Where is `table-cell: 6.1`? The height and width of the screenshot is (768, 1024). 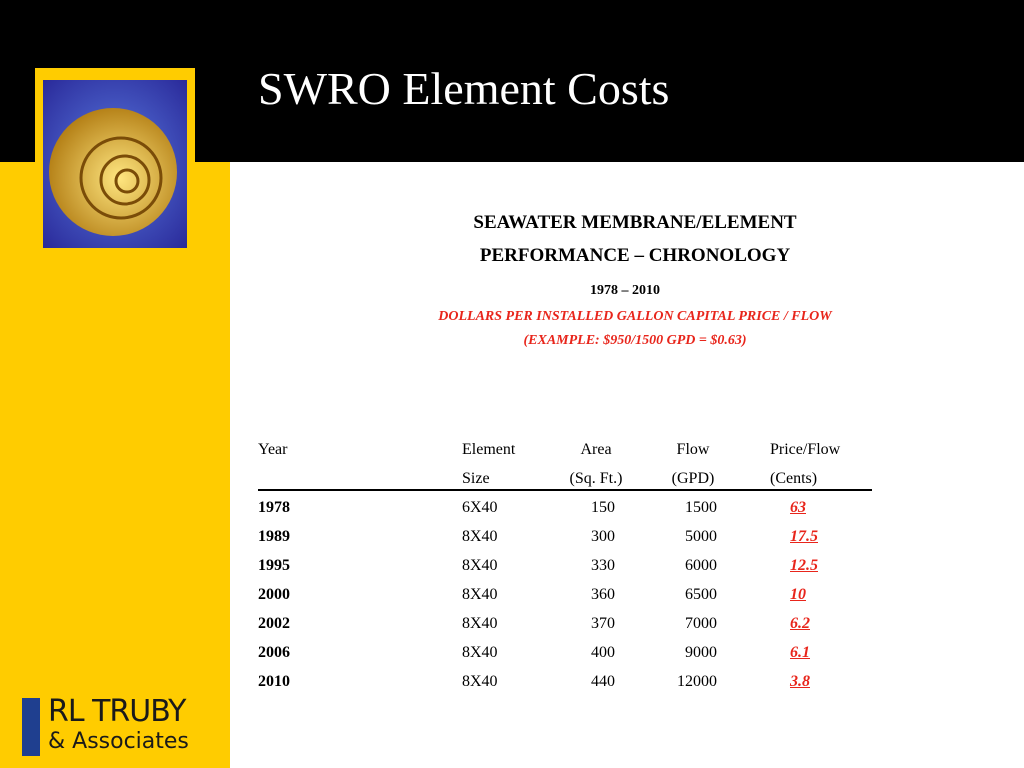 table-cell: 6.1 is located at coordinates (800, 652).